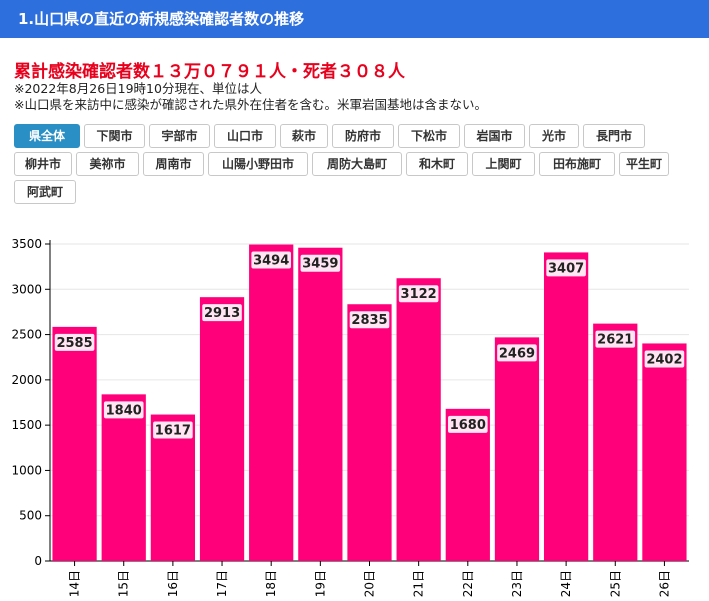  I want to click on x-tick-label: 24日, so click(566, 583).